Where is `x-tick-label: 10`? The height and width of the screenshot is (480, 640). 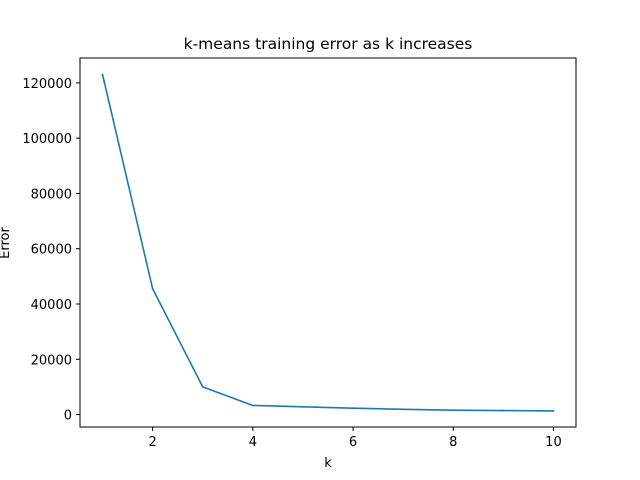 x-tick-label: 10 is located at coordinates (553, 442).